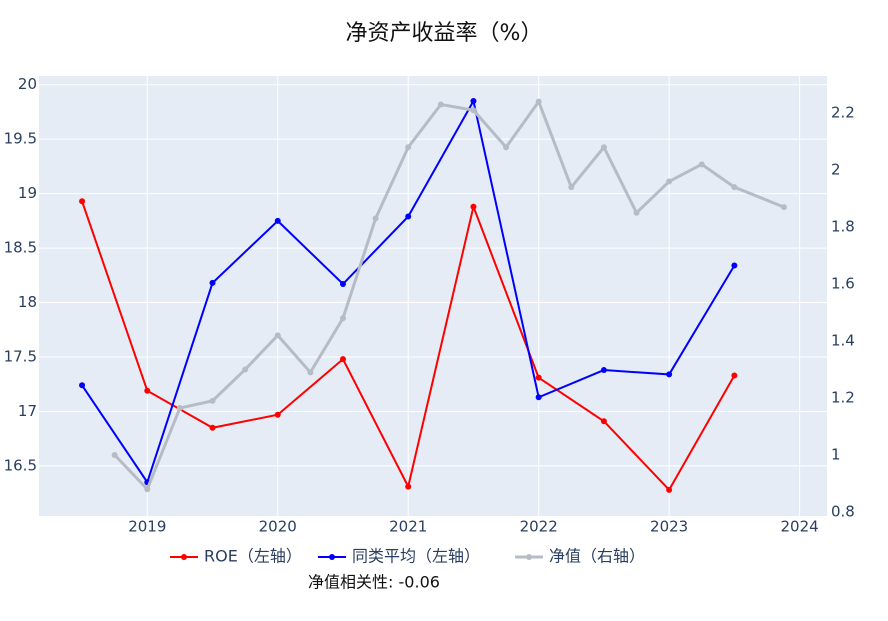 The height and width of the screenshot is (621, 888). I want to click on x-tick-label: 2022, so click(539, 527).